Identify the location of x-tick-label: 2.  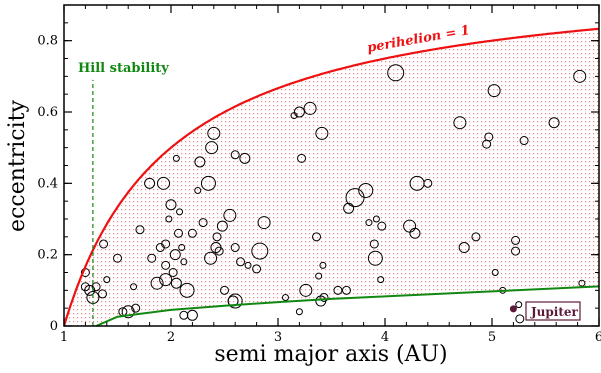
(171, 337).